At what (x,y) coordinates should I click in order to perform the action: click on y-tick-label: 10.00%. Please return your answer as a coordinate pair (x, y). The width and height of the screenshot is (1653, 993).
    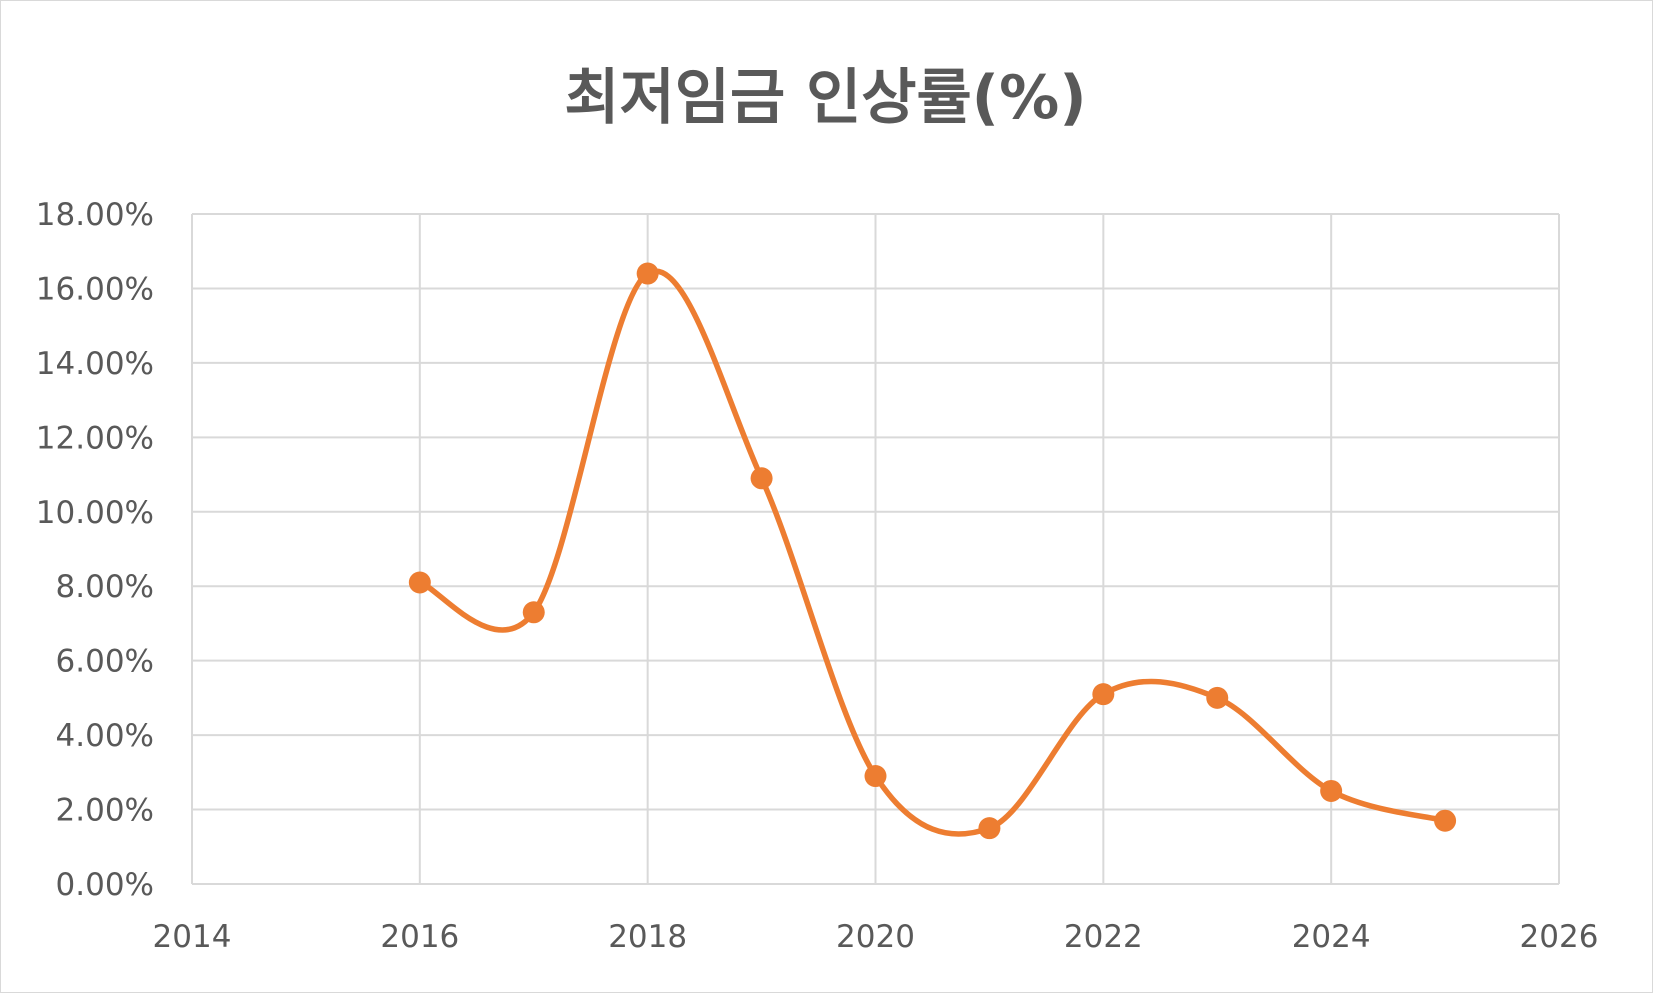
    Looking at the image, I should click on (95, 513).